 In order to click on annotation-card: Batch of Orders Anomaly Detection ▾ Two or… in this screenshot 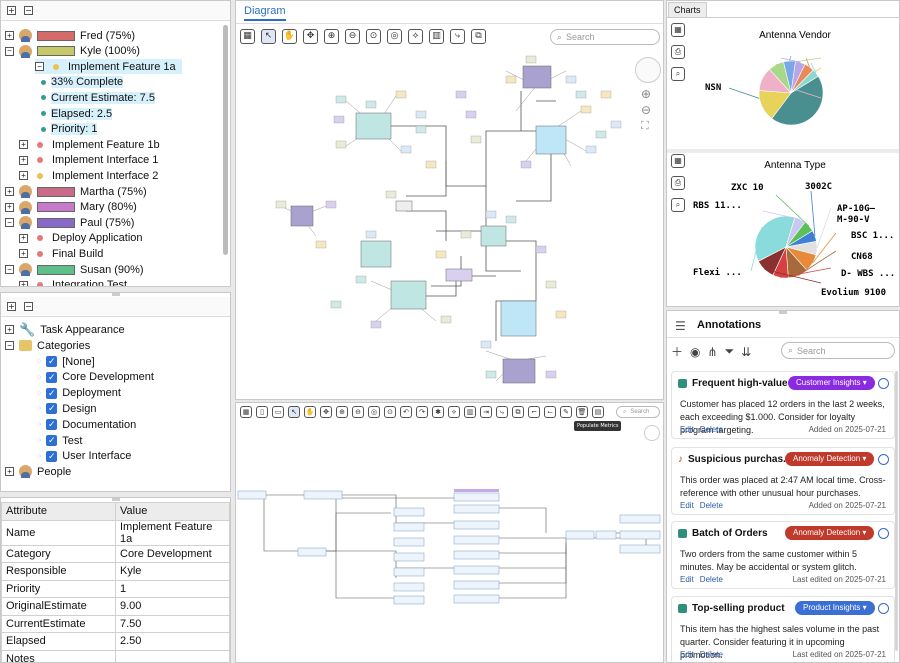, I will do `click(783, 555)`.